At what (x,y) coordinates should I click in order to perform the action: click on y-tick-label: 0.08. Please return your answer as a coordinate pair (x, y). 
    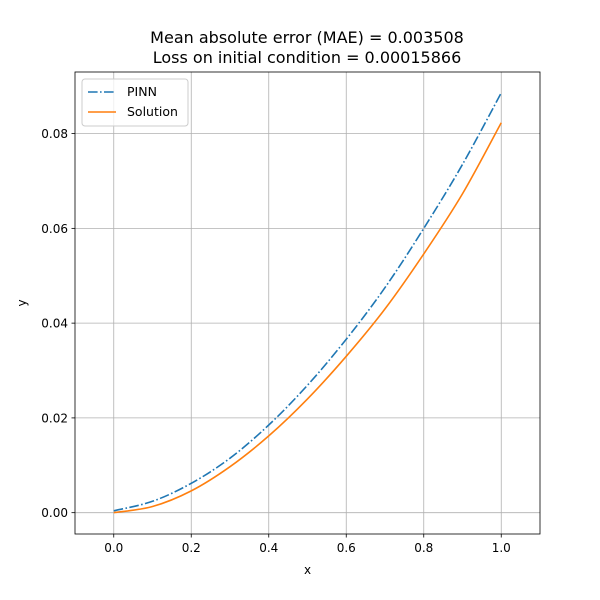
    Looking at the image, I should click on (54, 134).